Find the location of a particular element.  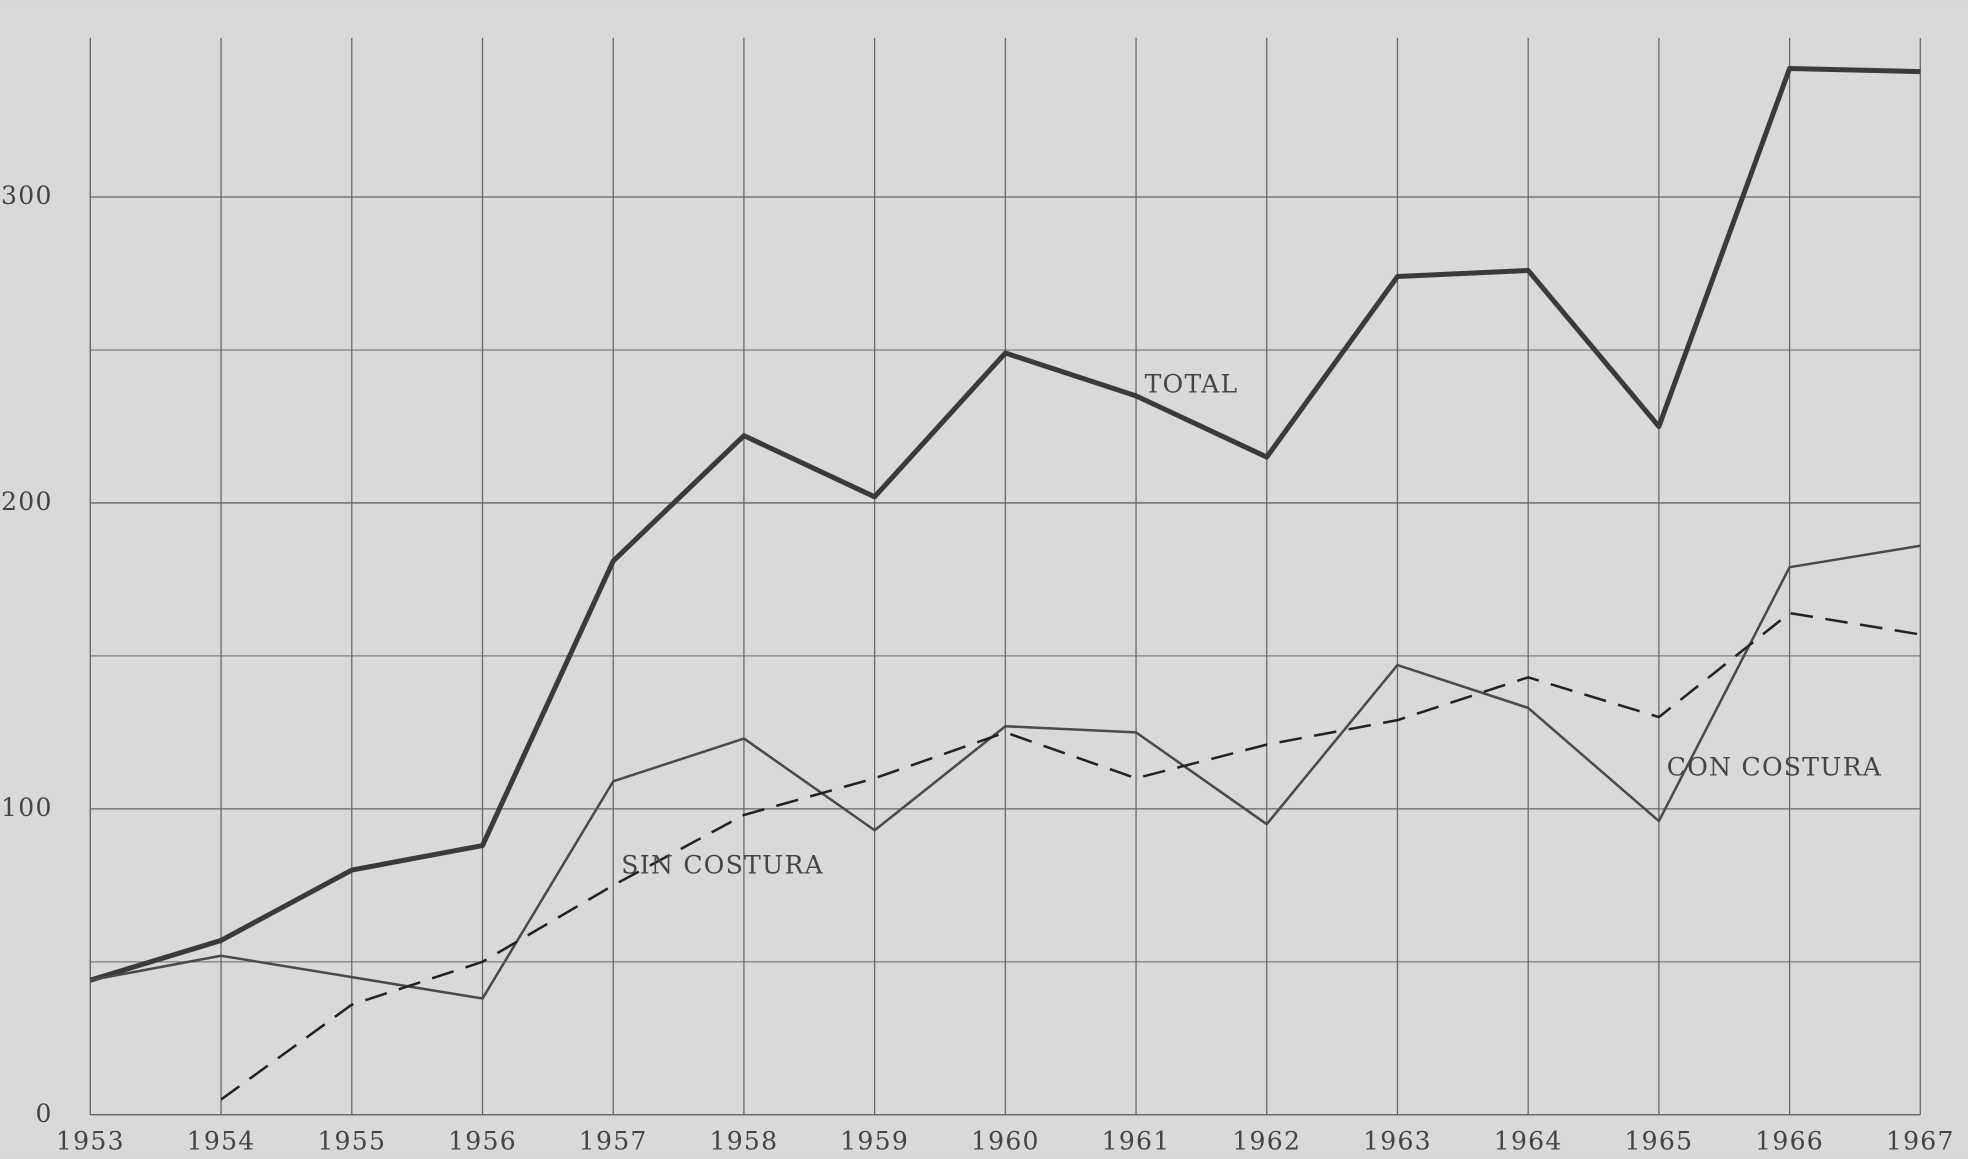

x-tick-label: 1956 is located at coordinates (482, 1140).